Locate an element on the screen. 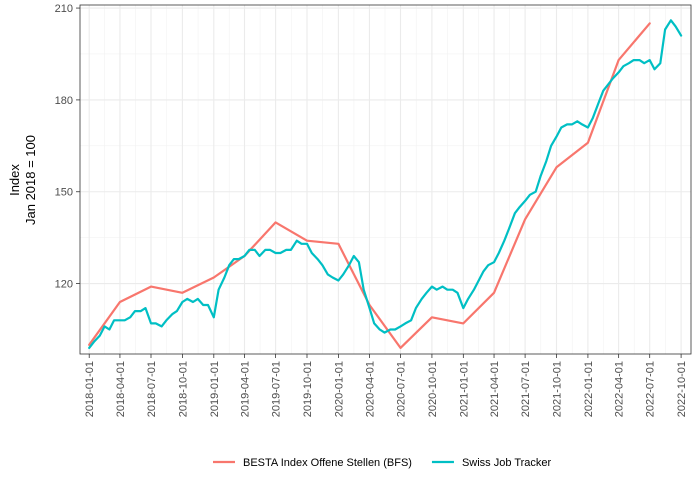 Image resolution: width=700 pixels, height=488 pixels. legend-label-0: BESTA Index Offene Stellen (BFS) is located at coordinates (327, 463).